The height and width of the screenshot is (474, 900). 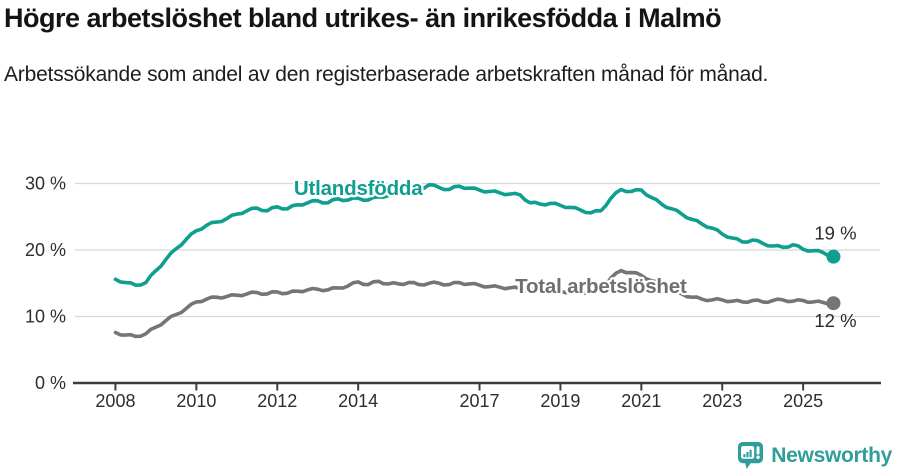 I want to click on series-label-utlandsfodda: Utlandsfödda, so click(x=358, y=188).